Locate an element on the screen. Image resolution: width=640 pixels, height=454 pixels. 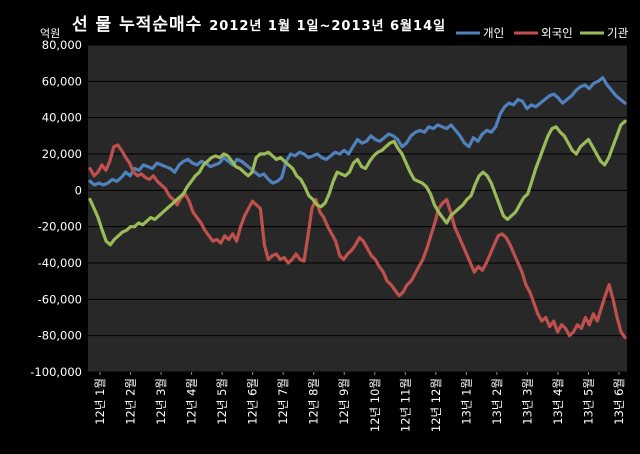
y-tick-label: 0 is located at coordinates (78, 190).